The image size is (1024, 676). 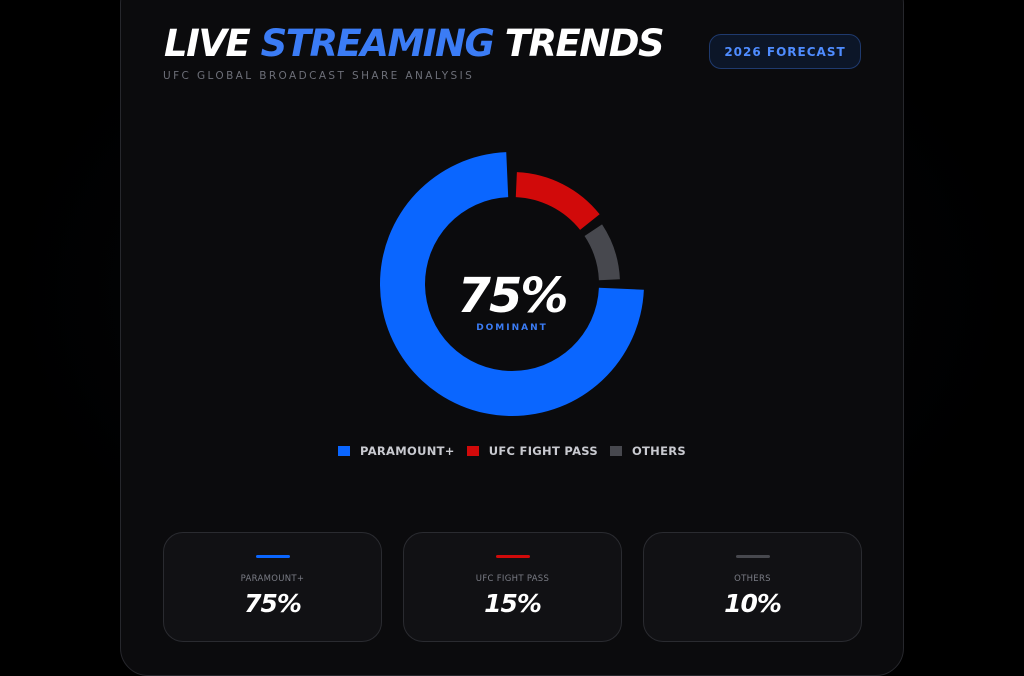 I want to click on title-accent: STREAMING, so click(x=377, y=43).